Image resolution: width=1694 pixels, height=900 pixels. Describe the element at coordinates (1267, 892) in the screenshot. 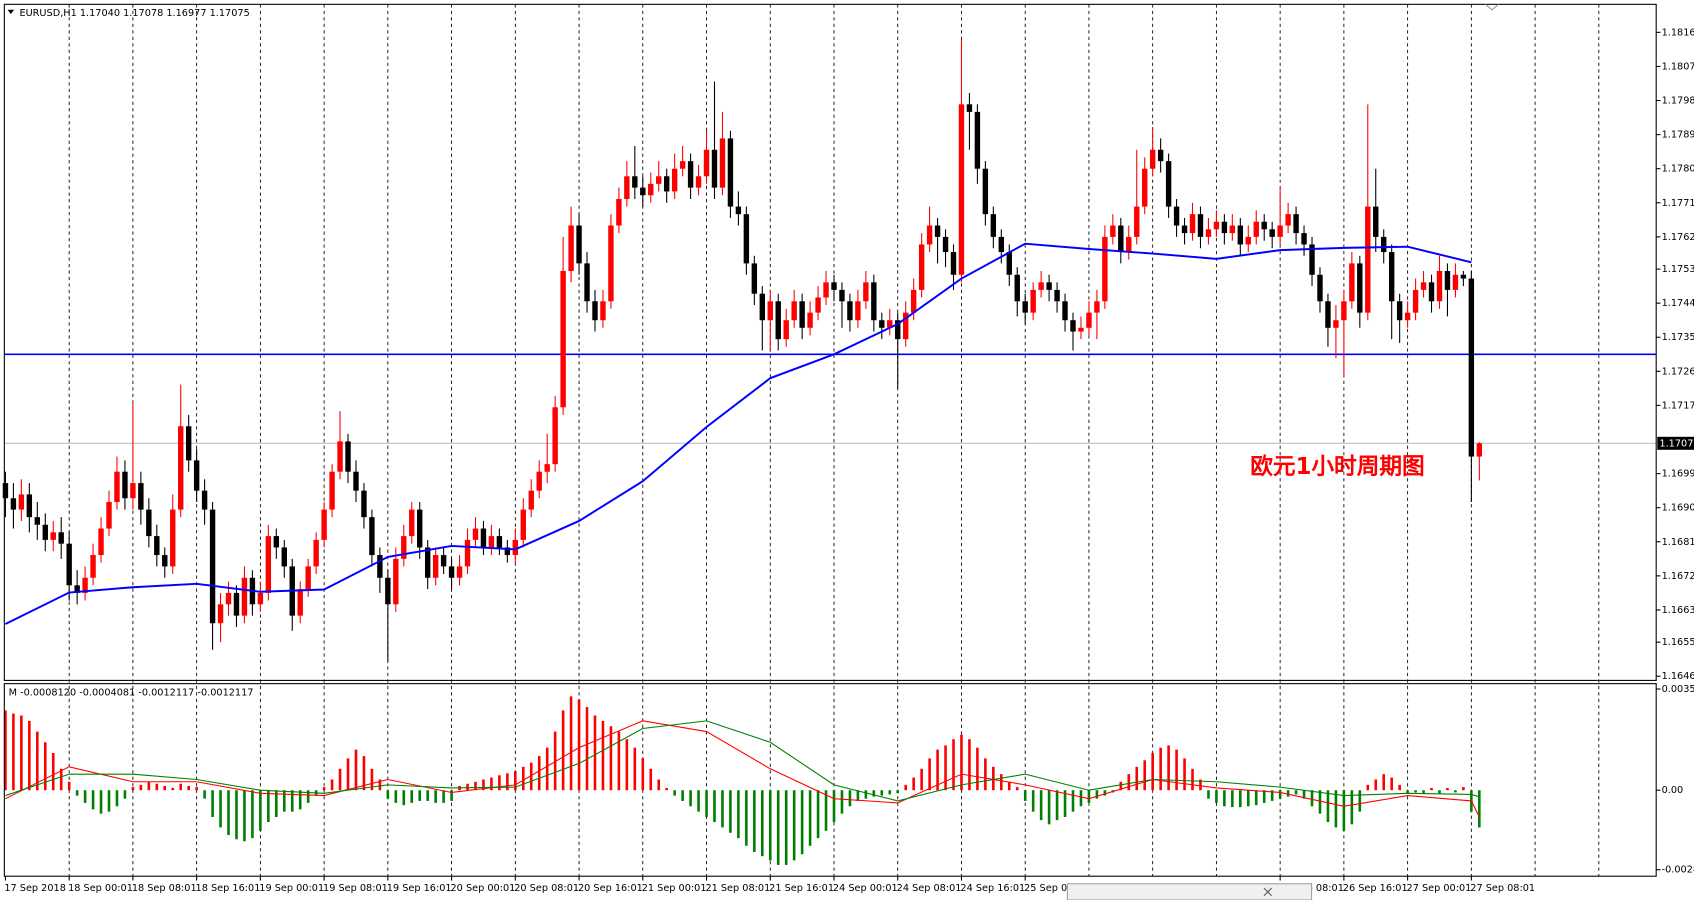

I see `close-icon` at that location.